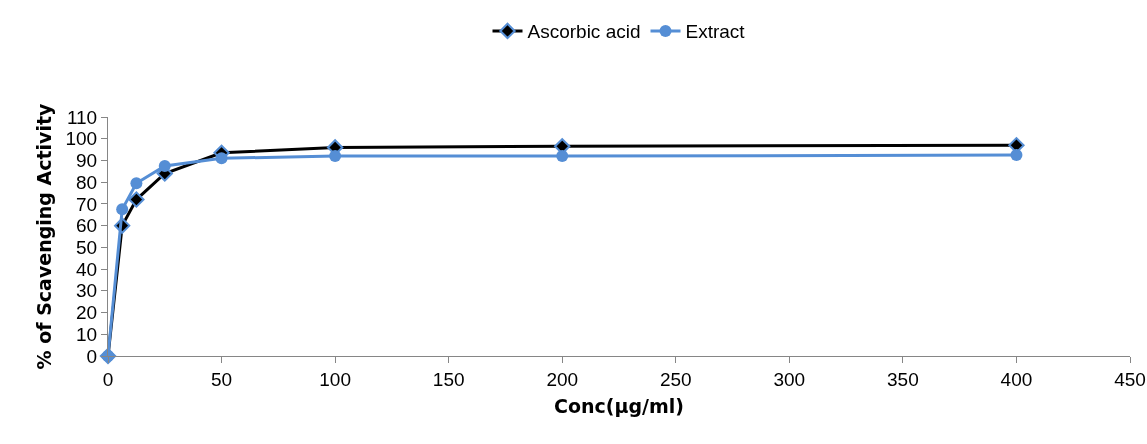 The image size is (1147, 444). What do you see at coordinates (81, 139) in the screenshot?
I see `y-tick-label: 100` at bounding box center [81, 139].